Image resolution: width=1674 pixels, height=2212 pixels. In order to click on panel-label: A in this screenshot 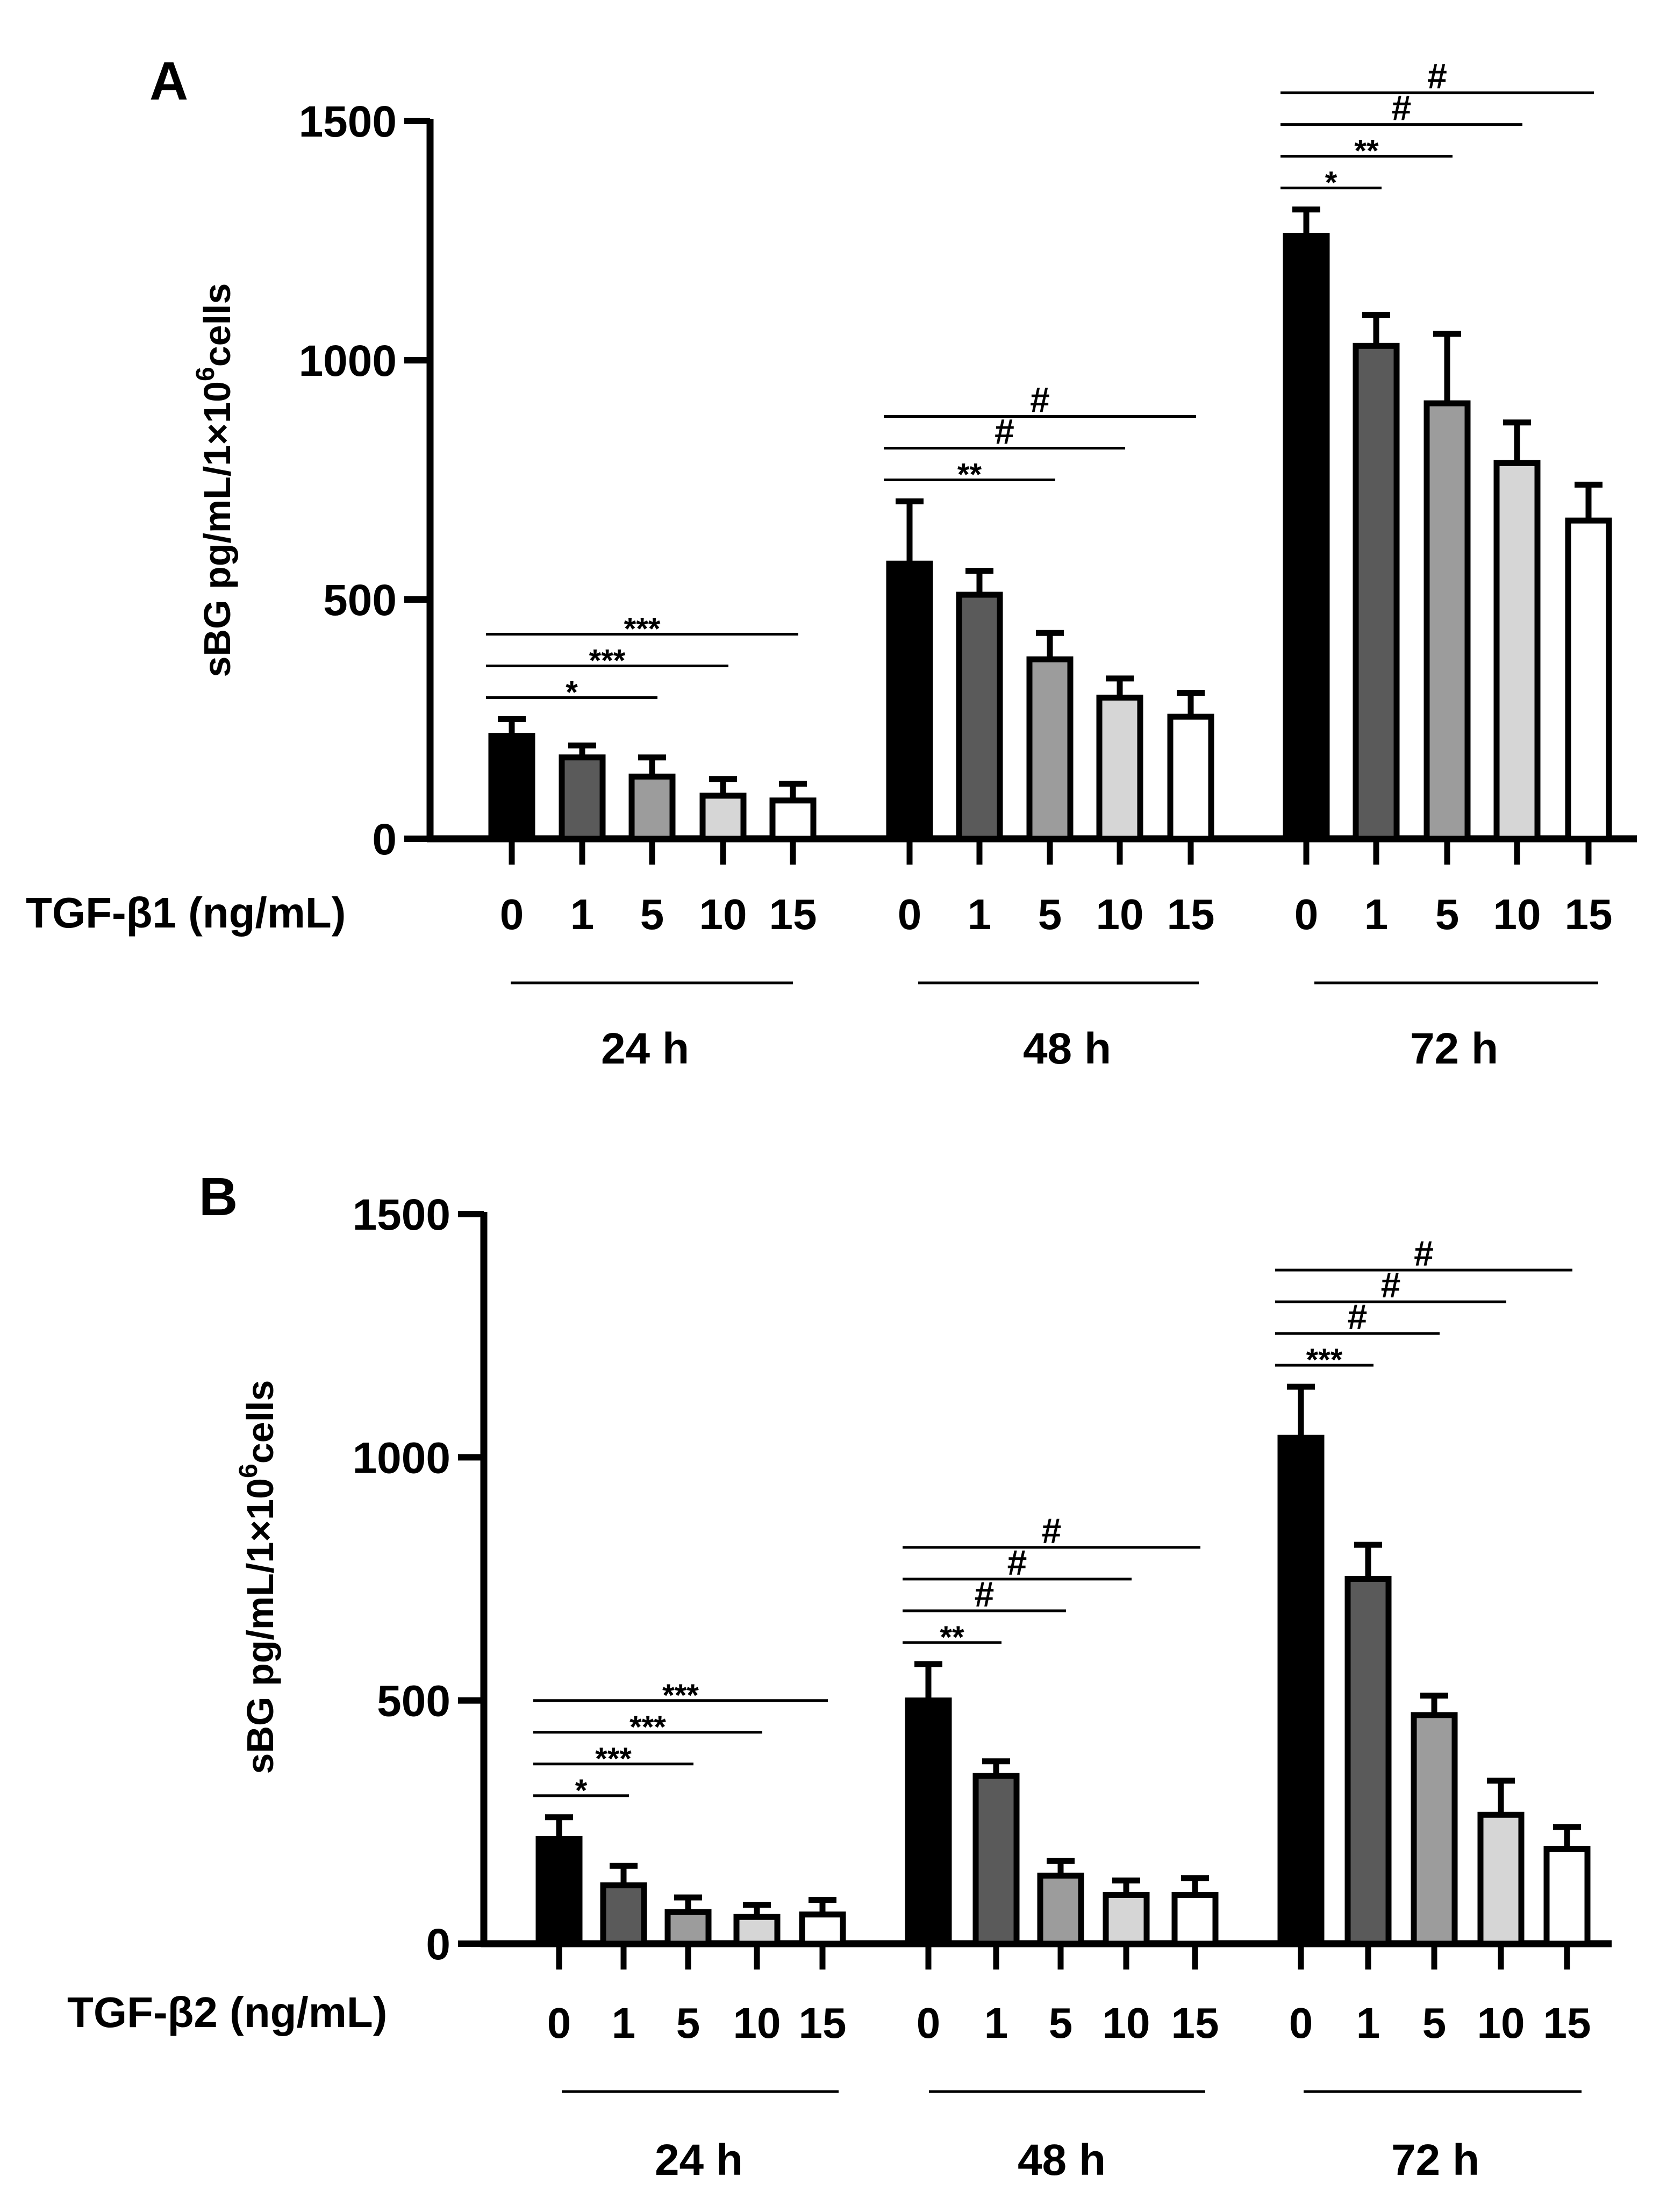, I will do `click(168, 81)`.